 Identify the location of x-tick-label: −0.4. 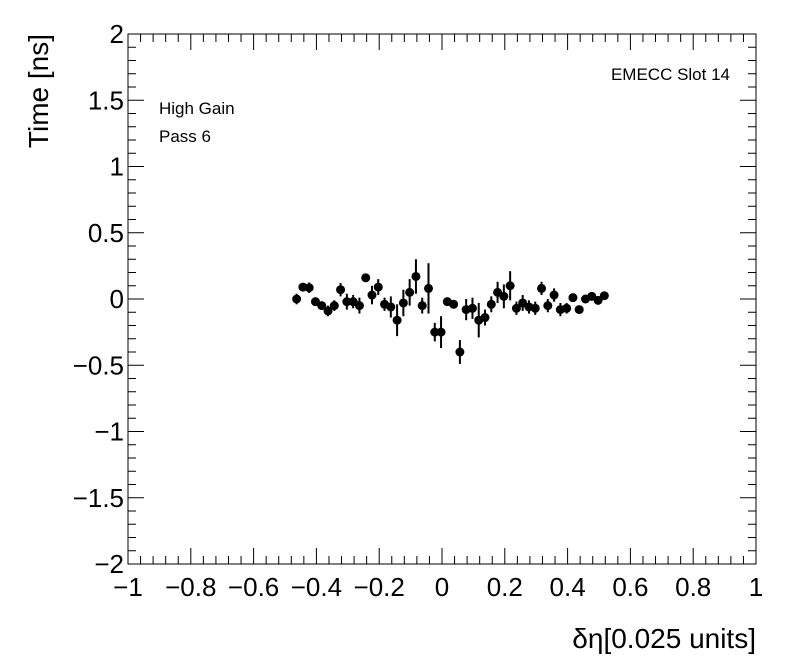
(316, 587).